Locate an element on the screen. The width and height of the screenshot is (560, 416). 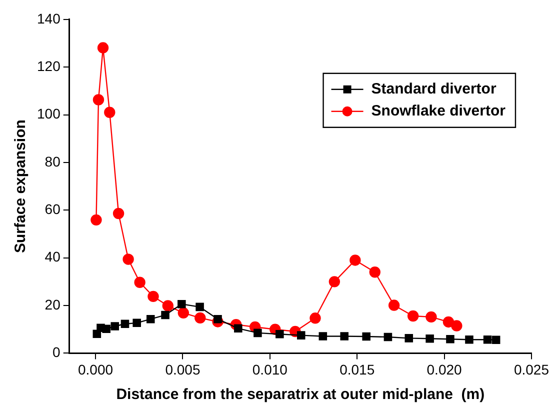
y-tick-label: 60 is located at coordinates (52, 209).